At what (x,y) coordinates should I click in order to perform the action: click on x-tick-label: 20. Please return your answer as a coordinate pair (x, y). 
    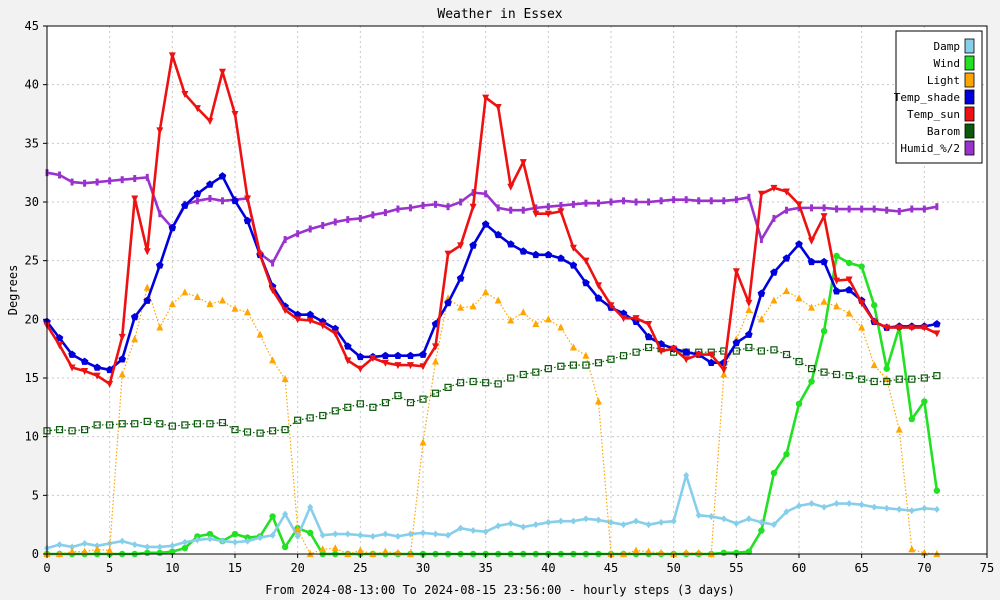
    Looking at the image, I should click on (297, 568).